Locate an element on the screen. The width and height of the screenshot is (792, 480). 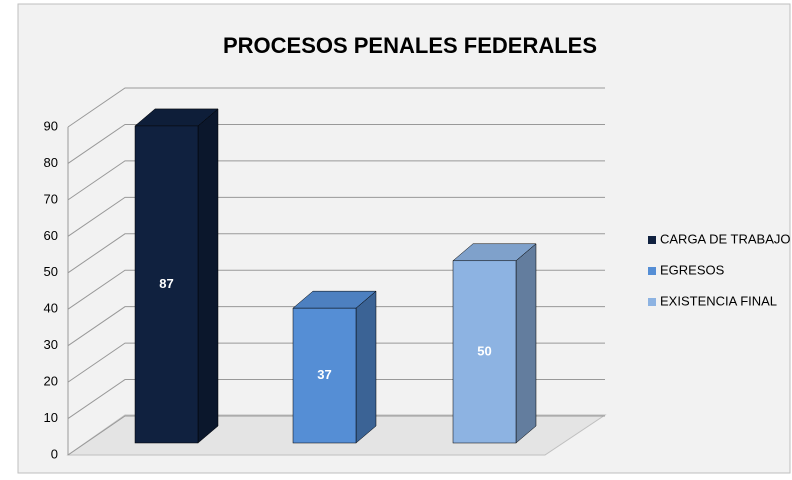
legend-label: EXISTENCIA FINAL is located at coordinates (718, 300).